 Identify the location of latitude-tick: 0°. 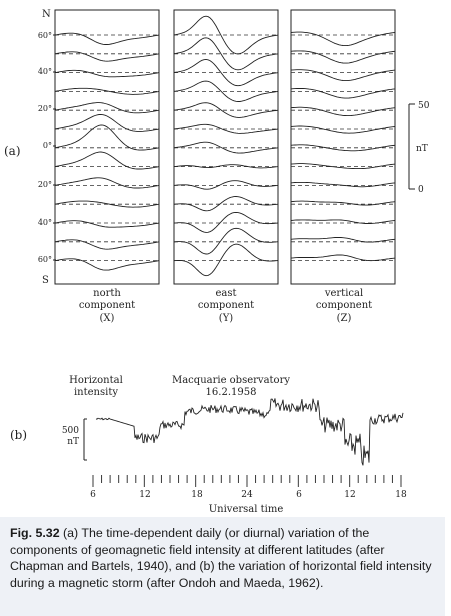
(47, 145).